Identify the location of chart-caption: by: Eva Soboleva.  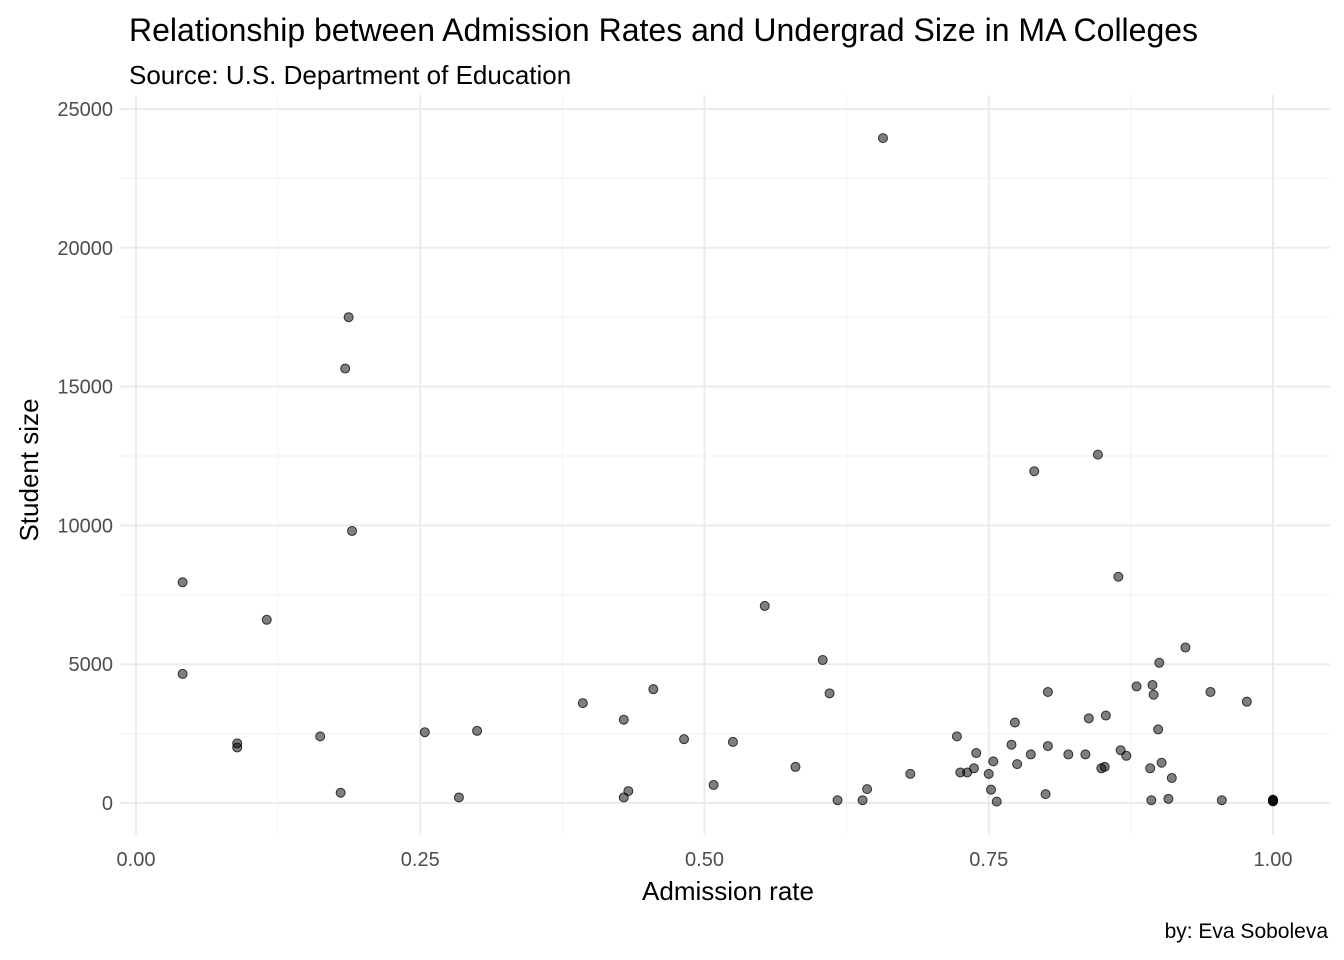
(1246, 931).